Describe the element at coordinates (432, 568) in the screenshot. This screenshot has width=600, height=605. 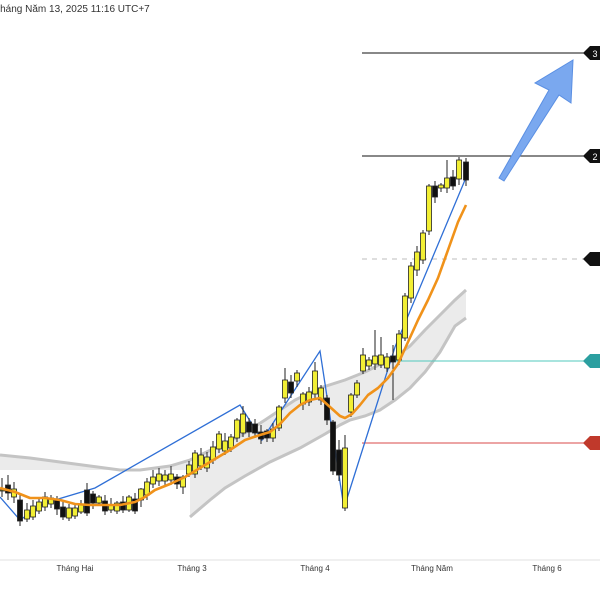
I see `x-tick-label: Tháng Năm` at that location.